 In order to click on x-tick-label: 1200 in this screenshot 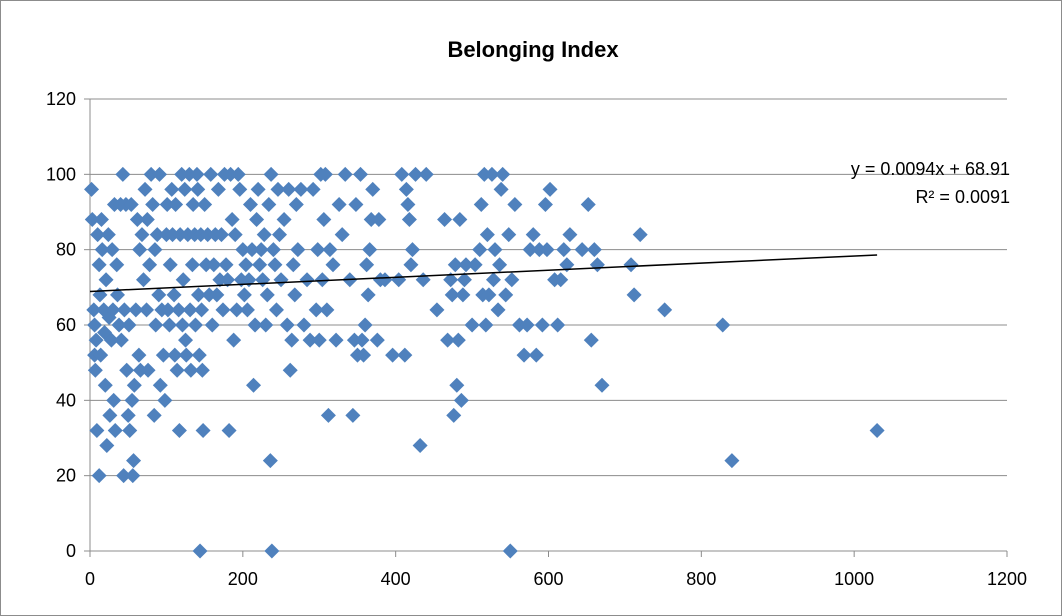, I will do `click(1007, 579)`.